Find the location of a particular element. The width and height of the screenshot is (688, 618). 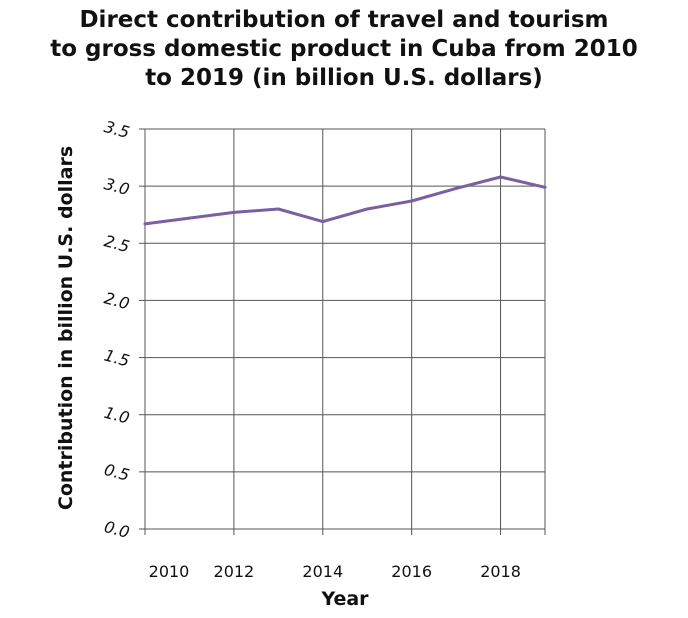

y-tick-label: 3.5 is located at coordinates (117, 129).